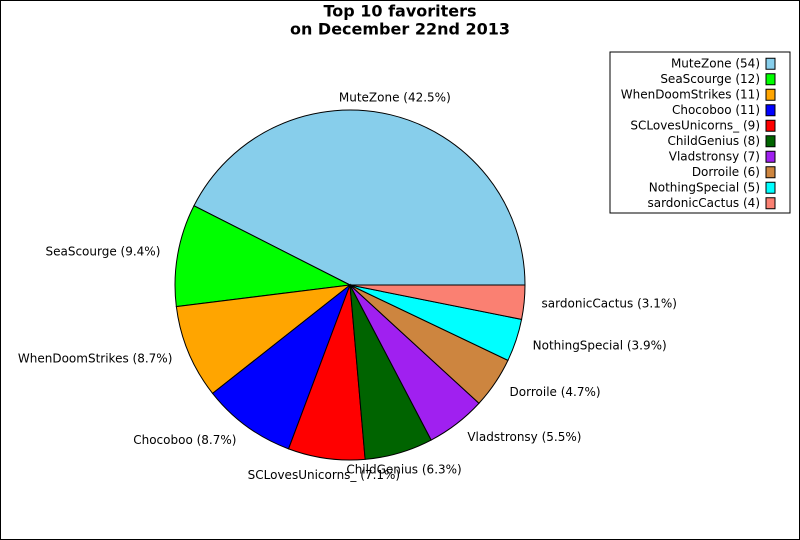 The width and height of the screenshot is (800, 540). I want to click on legend-label: ChildGenius (8), so click(713, 141).